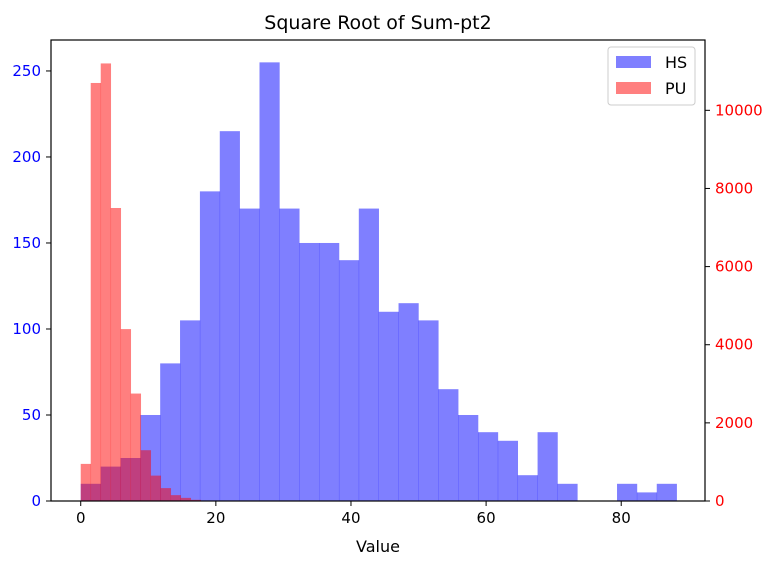 This screenshot has height=565, width=766. I want to click on x-tick-label: 60, so click(486, 518).